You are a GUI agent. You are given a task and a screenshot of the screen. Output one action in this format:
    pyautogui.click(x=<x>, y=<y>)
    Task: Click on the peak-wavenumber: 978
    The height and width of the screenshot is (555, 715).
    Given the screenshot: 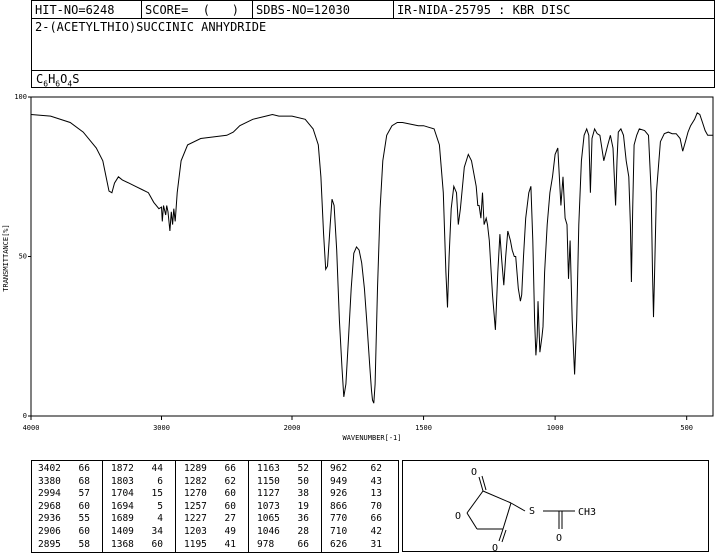 What is the action you would take?
    pyautogui.click(x=266, y=544)
    